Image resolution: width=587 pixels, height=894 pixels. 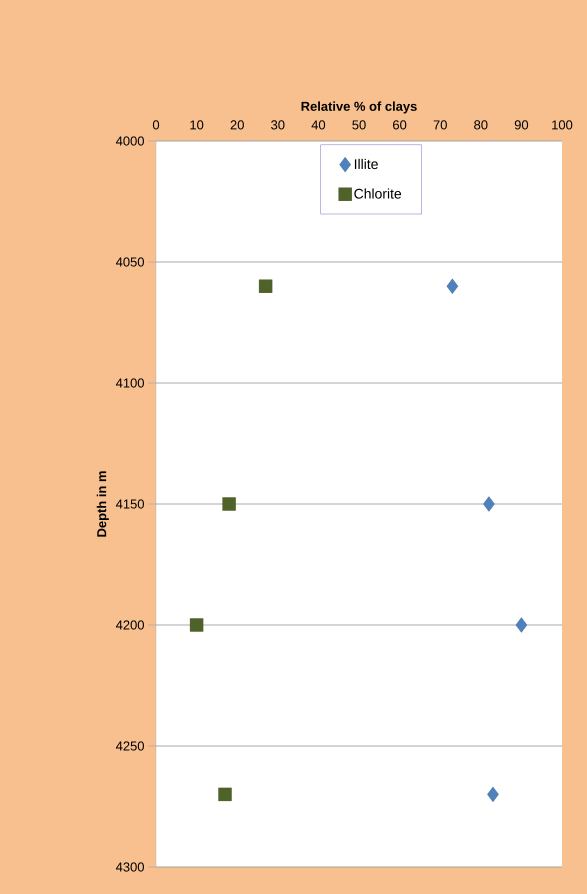 What do you see at coordinates (399, 125) in the screenshot?
I see `x-tick-label: 60` at bounding box center [399, 125].